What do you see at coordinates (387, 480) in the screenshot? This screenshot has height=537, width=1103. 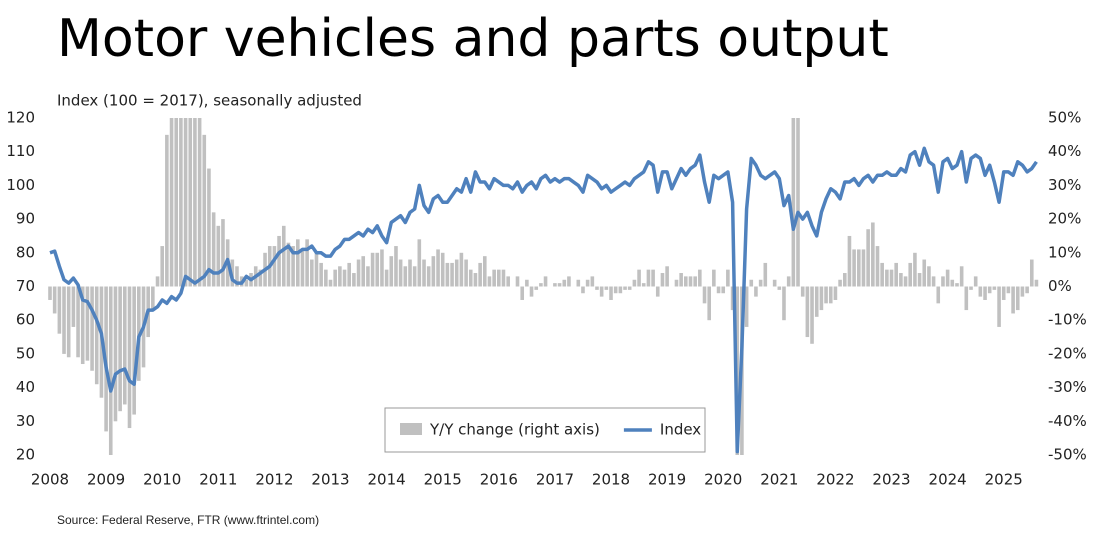 I see `x-tick-label: 2014` at bounding box center [387, 480].